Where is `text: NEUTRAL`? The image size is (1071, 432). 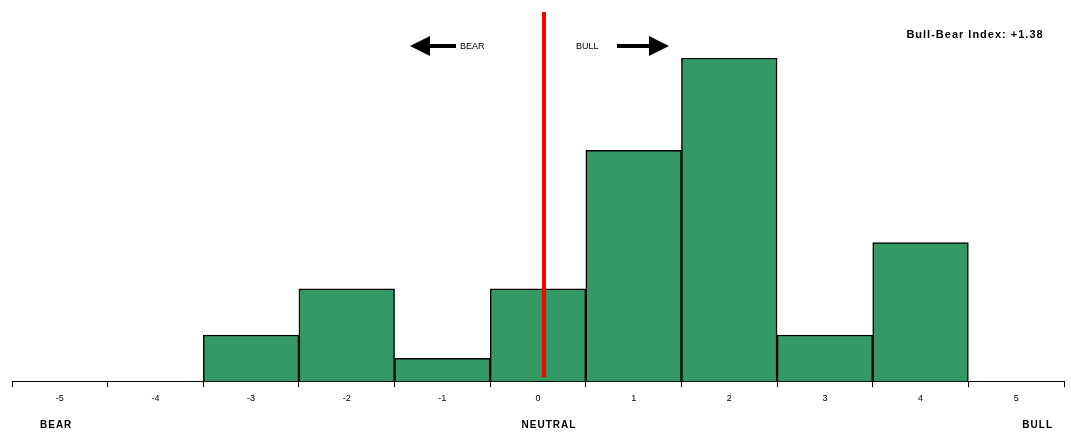 text: NEUTRAL is located at coordinates (549, 424).